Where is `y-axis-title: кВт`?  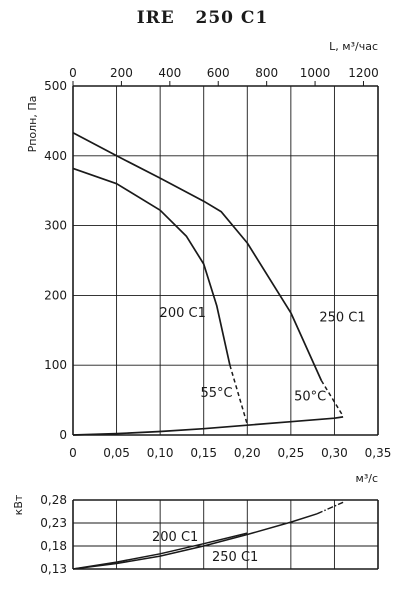 y-axis-title: кВт is located at coordinates (18, 504).